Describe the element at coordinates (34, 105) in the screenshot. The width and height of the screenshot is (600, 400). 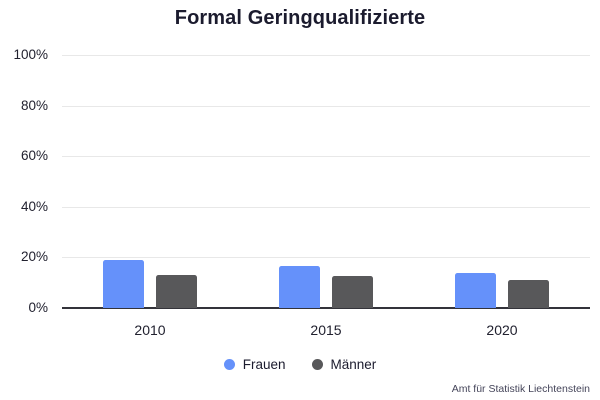
I see `y-axis-label-80: 80%` at that location.